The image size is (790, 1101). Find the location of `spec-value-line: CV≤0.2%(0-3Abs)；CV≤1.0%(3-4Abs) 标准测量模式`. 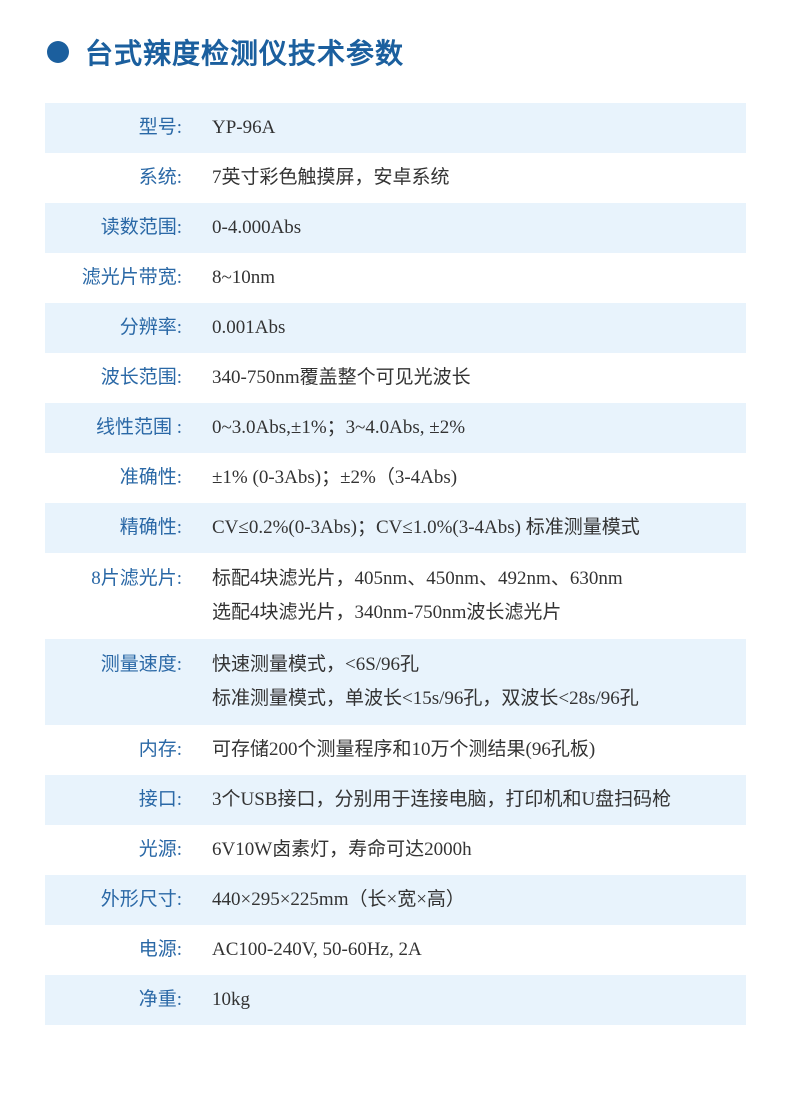

spec-value-line: CV≤0.2%(0-3Abs)；CV≤1.0%(3-4Abs) 标准测量模式 is located at coordinates (426, 527).